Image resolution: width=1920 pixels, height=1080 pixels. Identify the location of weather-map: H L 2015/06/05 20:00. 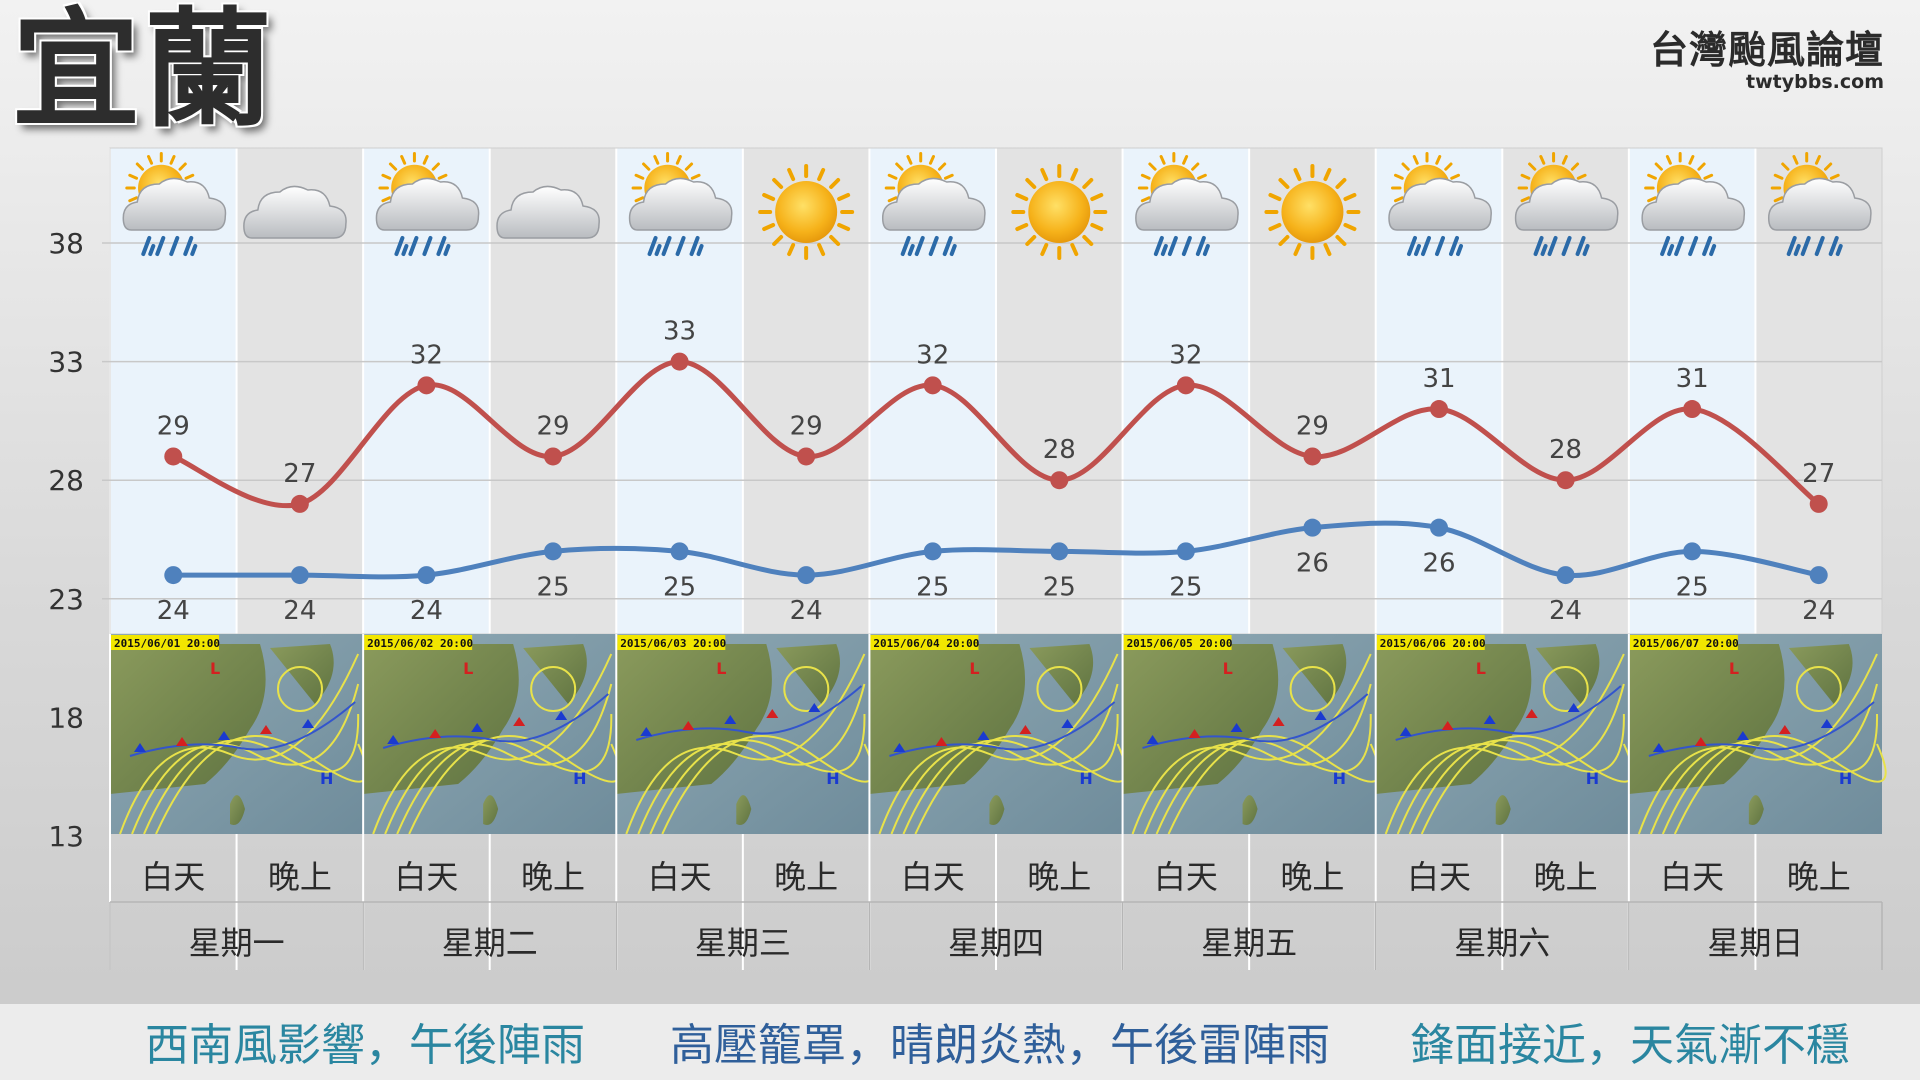
(1251, 734).